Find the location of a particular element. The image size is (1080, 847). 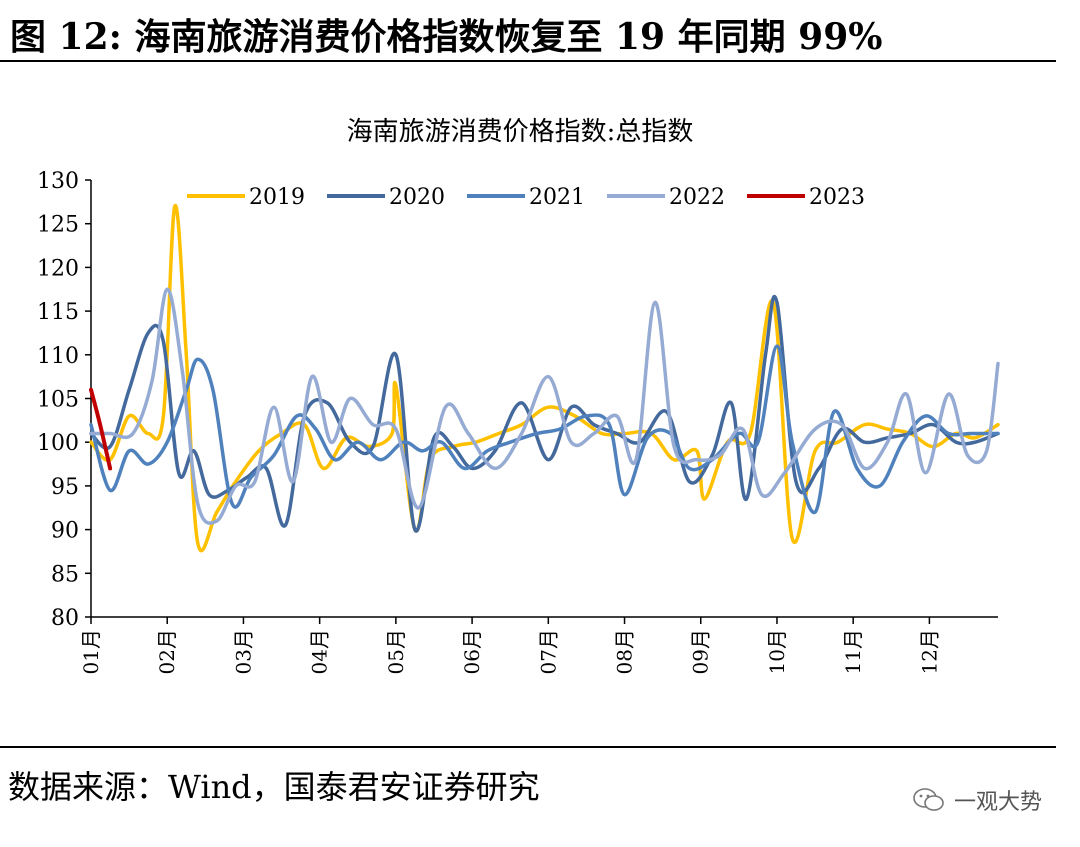

y-tick-label: 90 is located at coordinates (65, 531).